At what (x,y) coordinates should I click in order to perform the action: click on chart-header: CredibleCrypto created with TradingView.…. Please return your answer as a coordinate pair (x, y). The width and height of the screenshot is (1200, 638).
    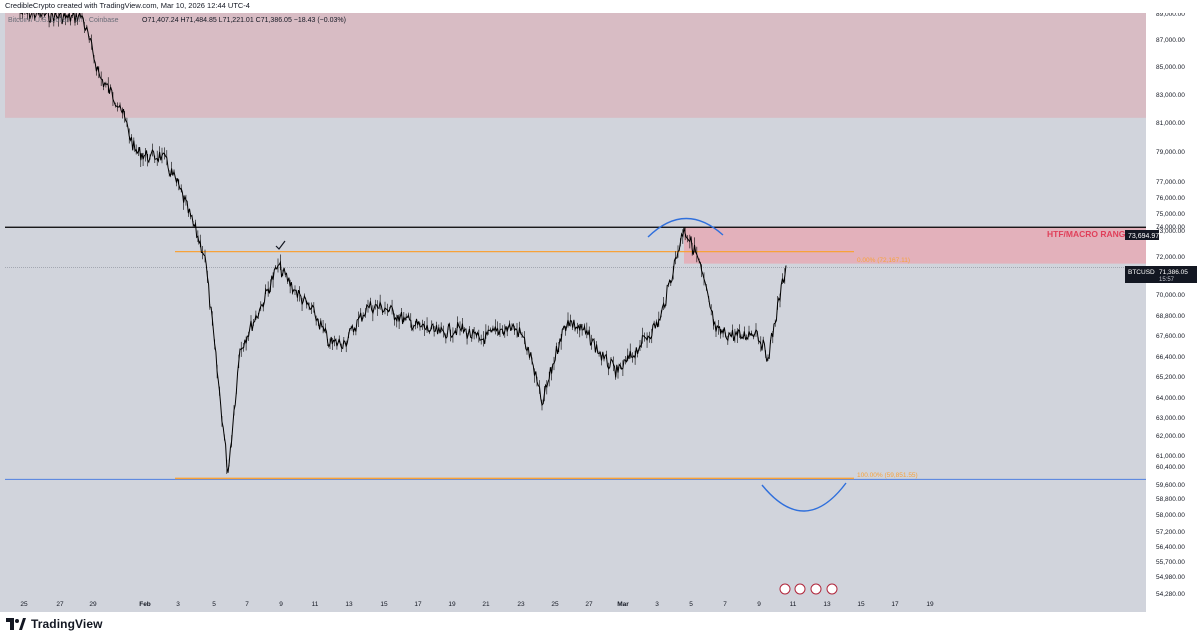
    Looking at the image, I should click on (600, 6).